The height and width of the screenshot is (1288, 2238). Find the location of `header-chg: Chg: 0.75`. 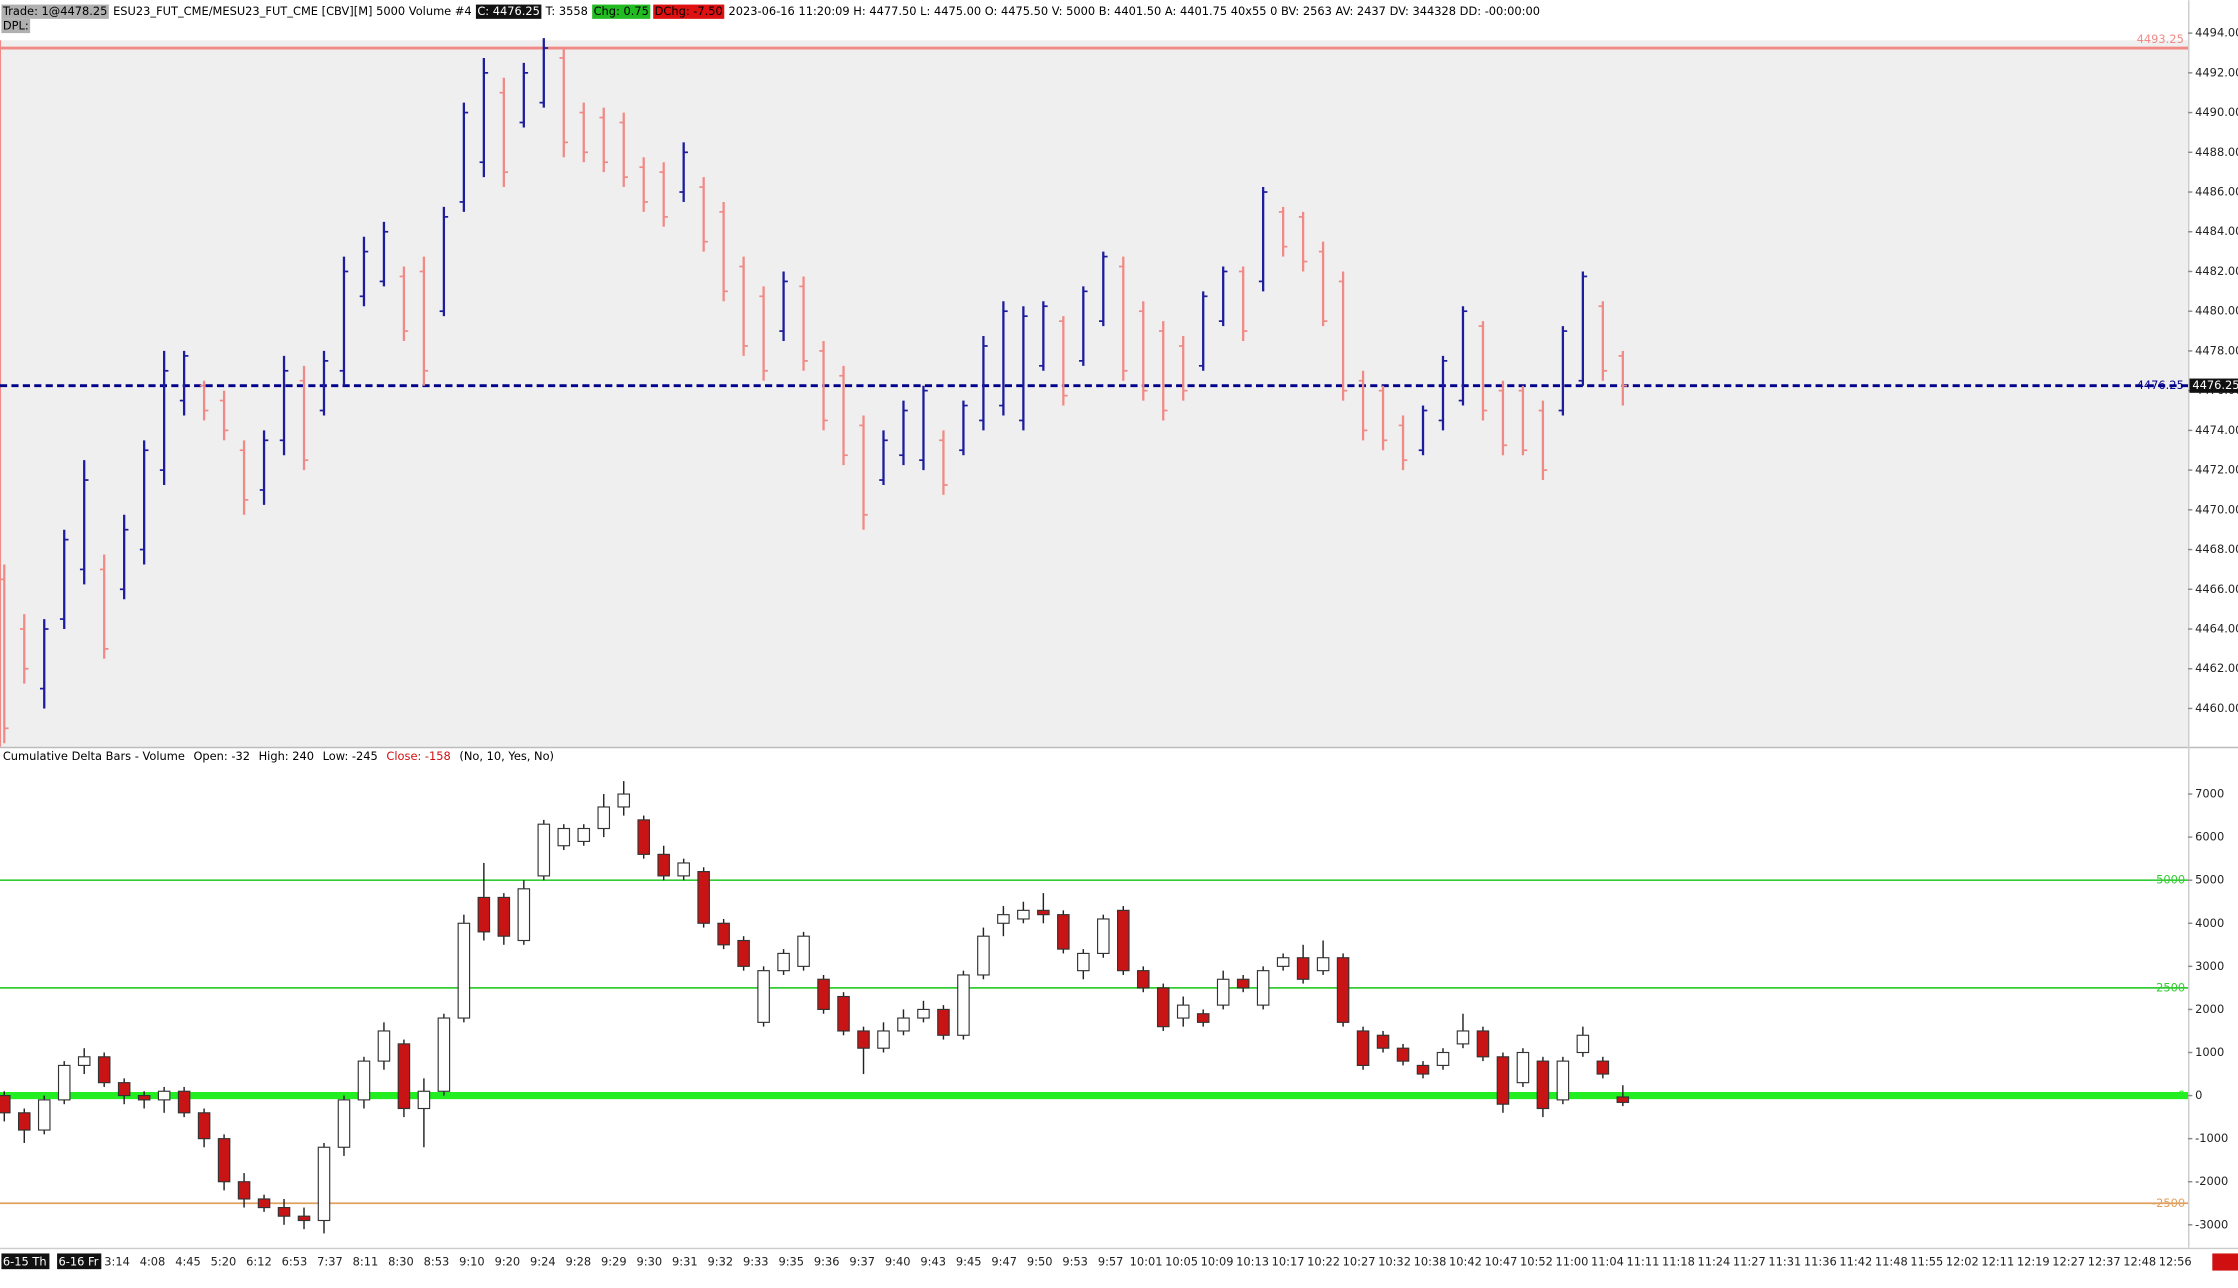

header-chg: Chg: 0.75 is located at coordinates (621, 11).